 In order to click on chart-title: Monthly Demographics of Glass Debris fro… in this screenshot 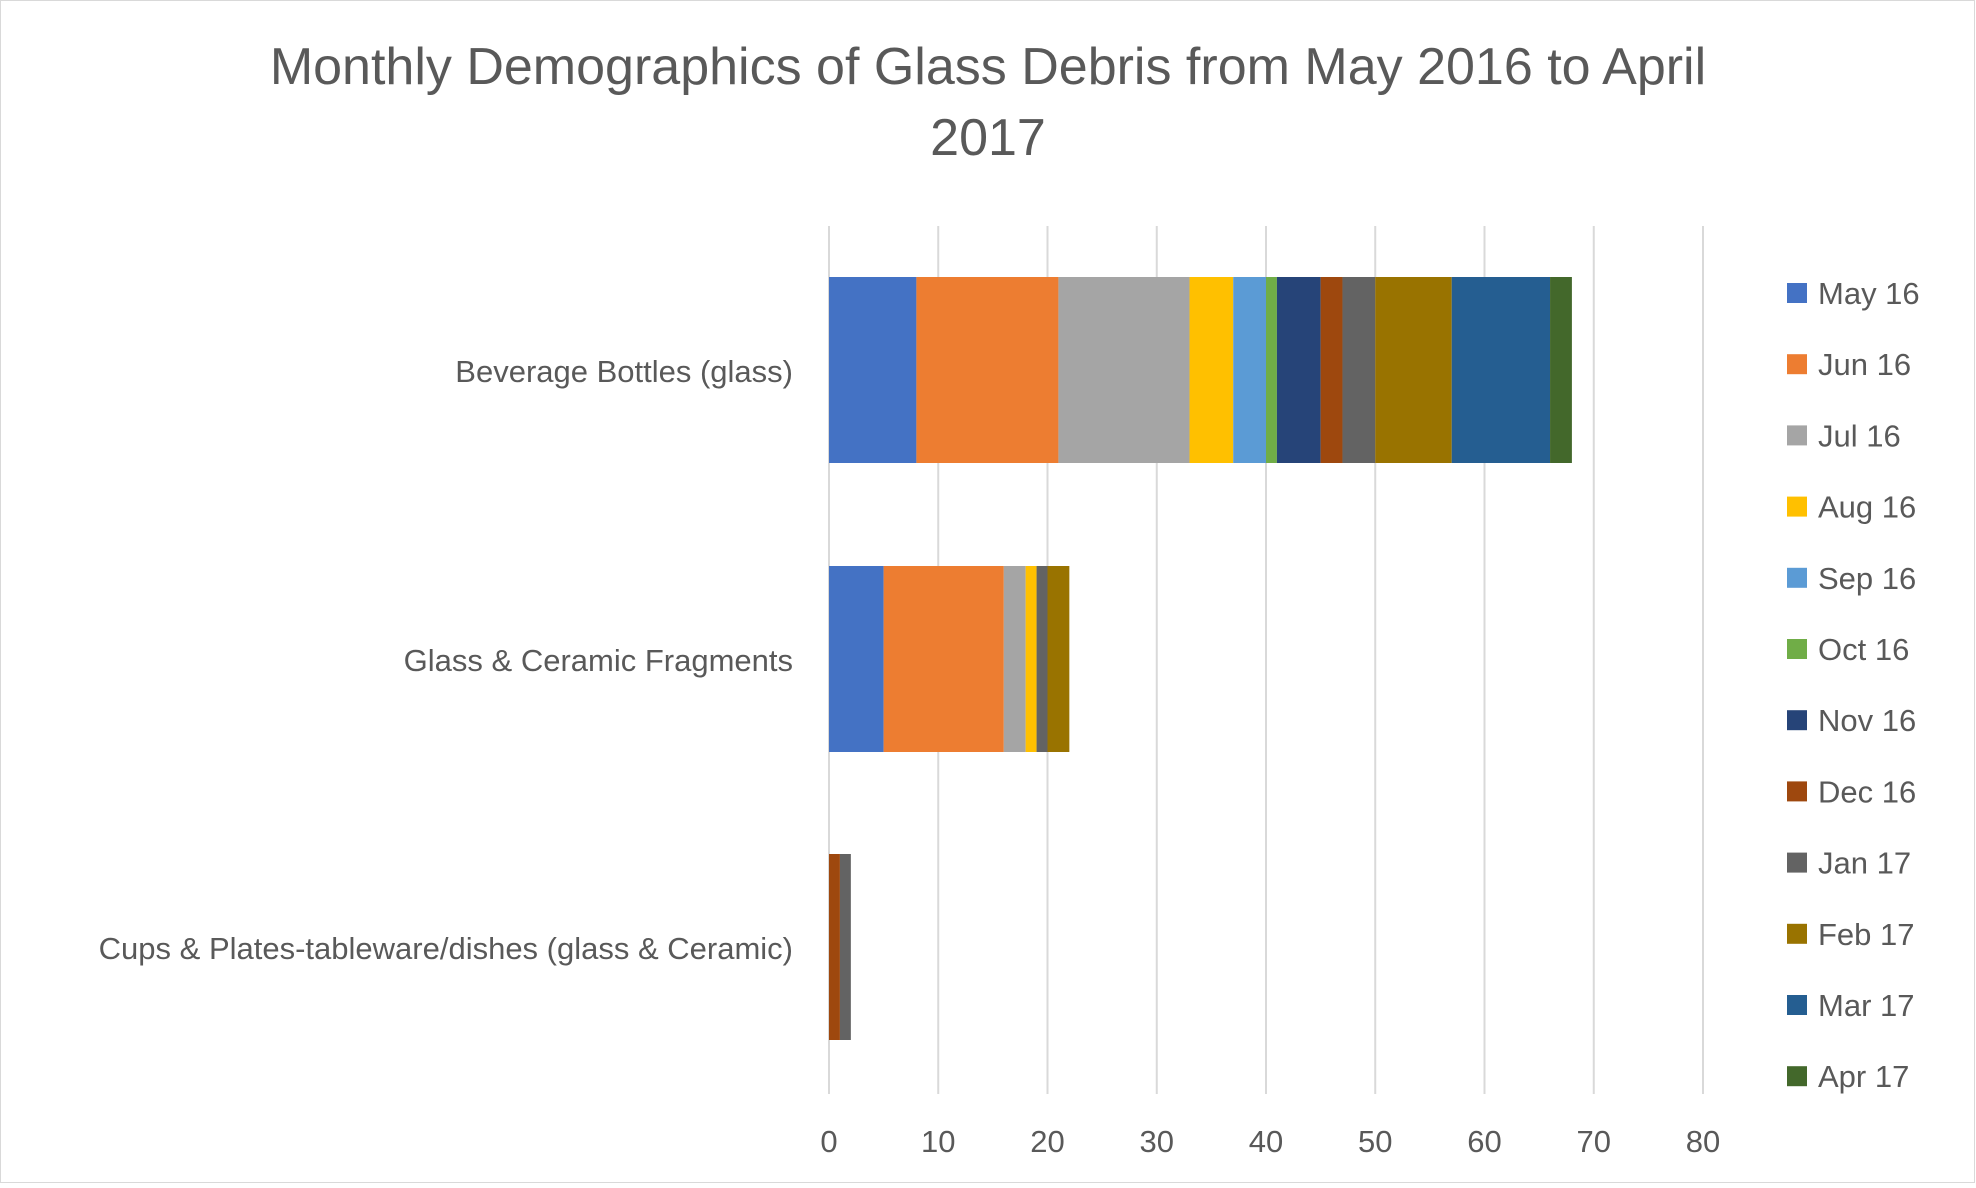, I will do `click(988, 102)`.